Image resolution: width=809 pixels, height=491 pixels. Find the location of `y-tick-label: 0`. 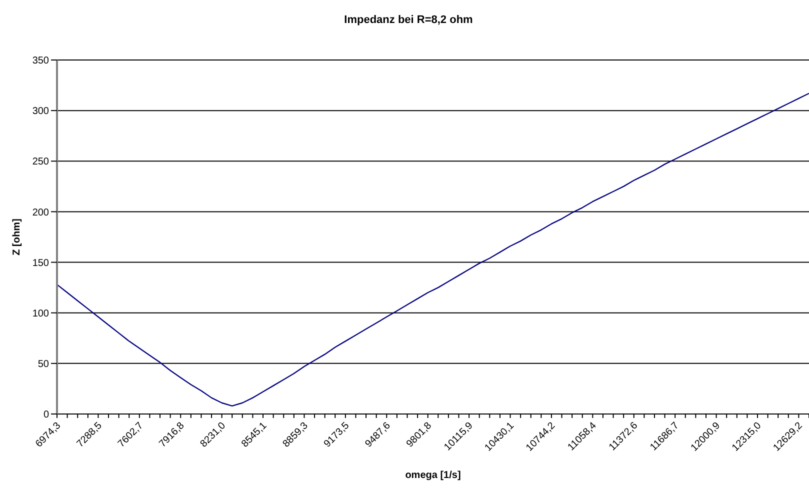

y-tick-label: 0 is located at coordinates (46, 415).